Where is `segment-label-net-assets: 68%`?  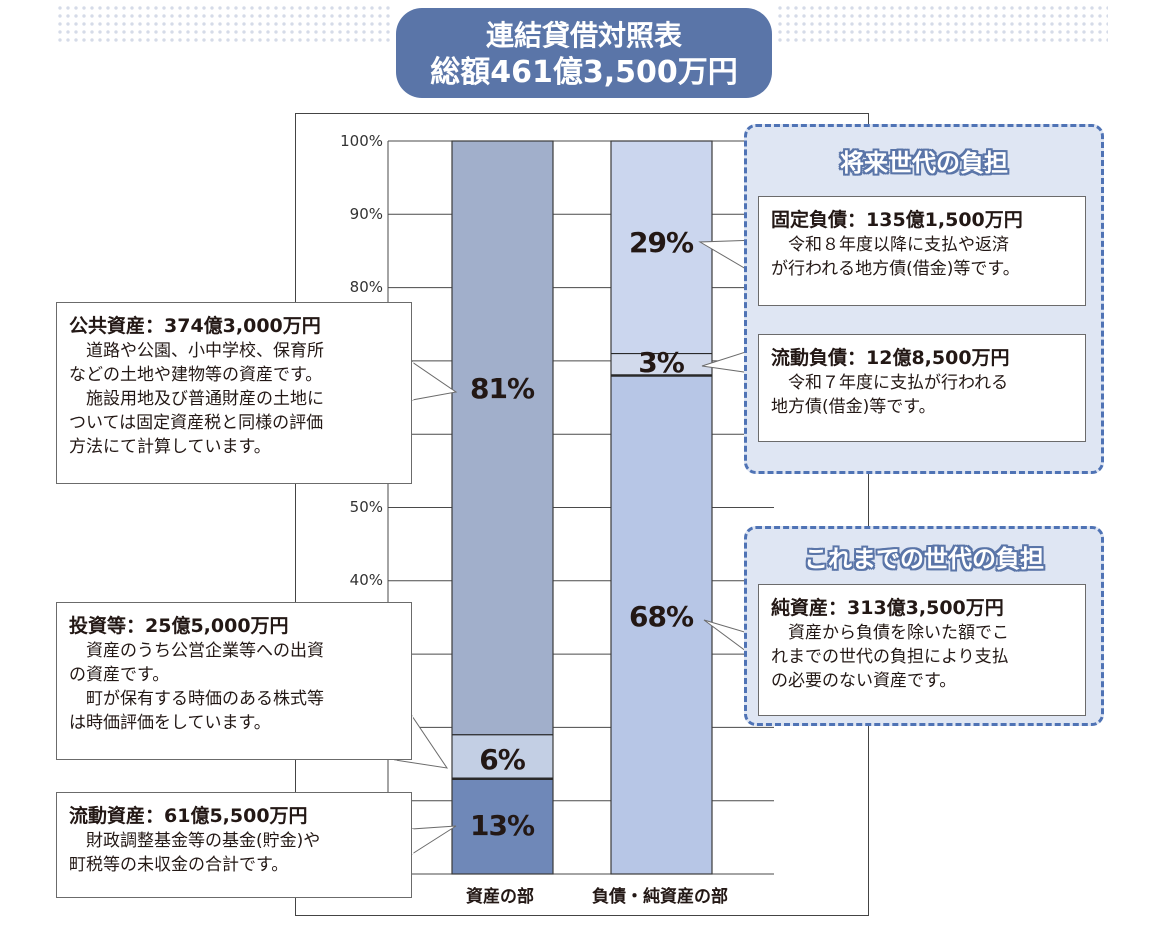
segment-label-net-assets: 68% is located at coordinates (661, 616).